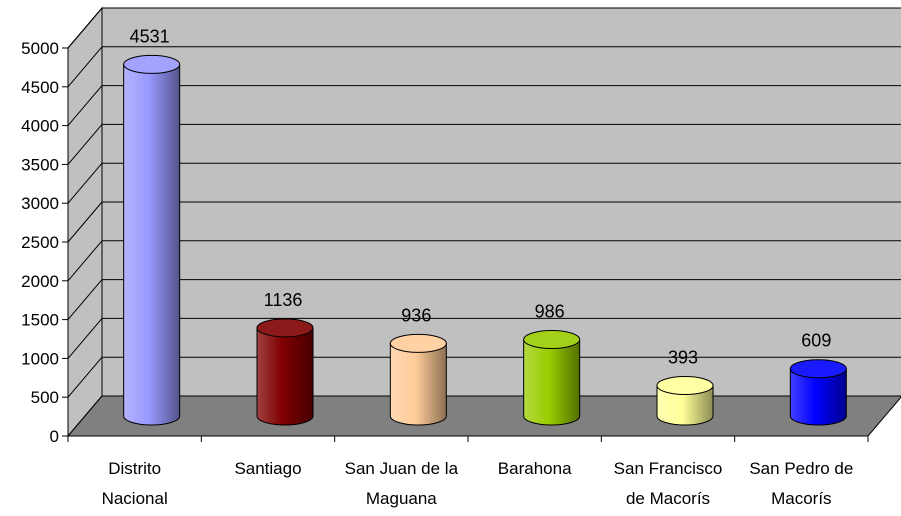  I want to click on data-label: 936, so click(416, 315).